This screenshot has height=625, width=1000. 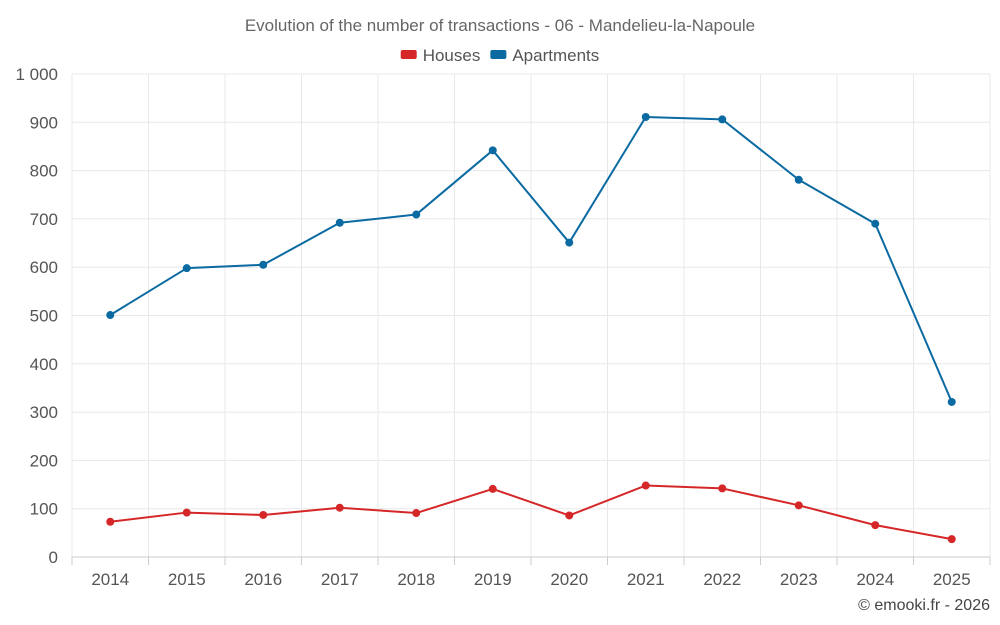 What do you see at coordinates (555, 55) in the screenshot?
I see `legend-label-apartments: Apartments` at bounding box center [555, 55].